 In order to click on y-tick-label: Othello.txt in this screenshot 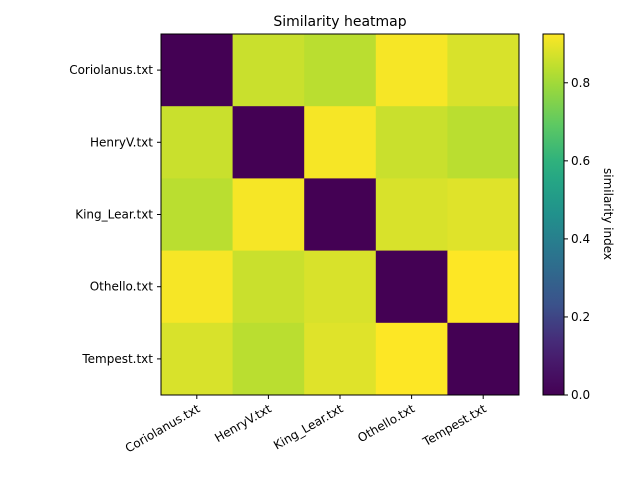, I will do `click(122, 287)`.